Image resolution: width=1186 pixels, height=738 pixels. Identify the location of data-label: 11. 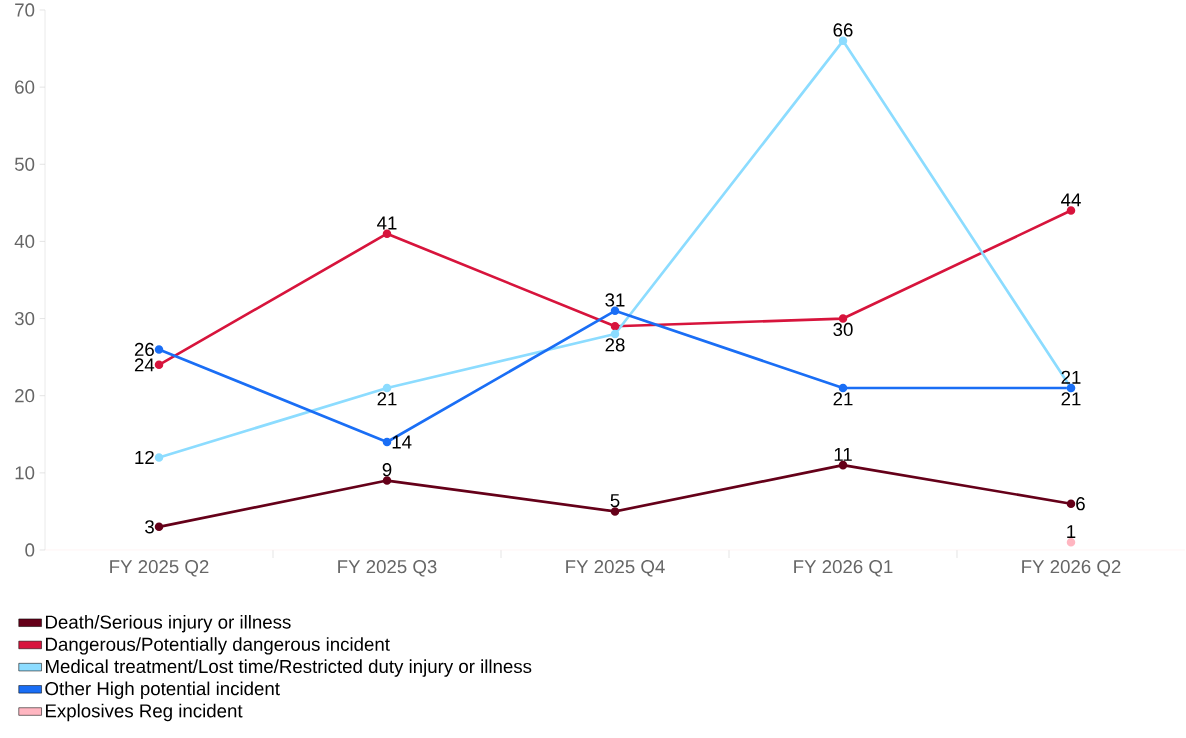
(843, 454).